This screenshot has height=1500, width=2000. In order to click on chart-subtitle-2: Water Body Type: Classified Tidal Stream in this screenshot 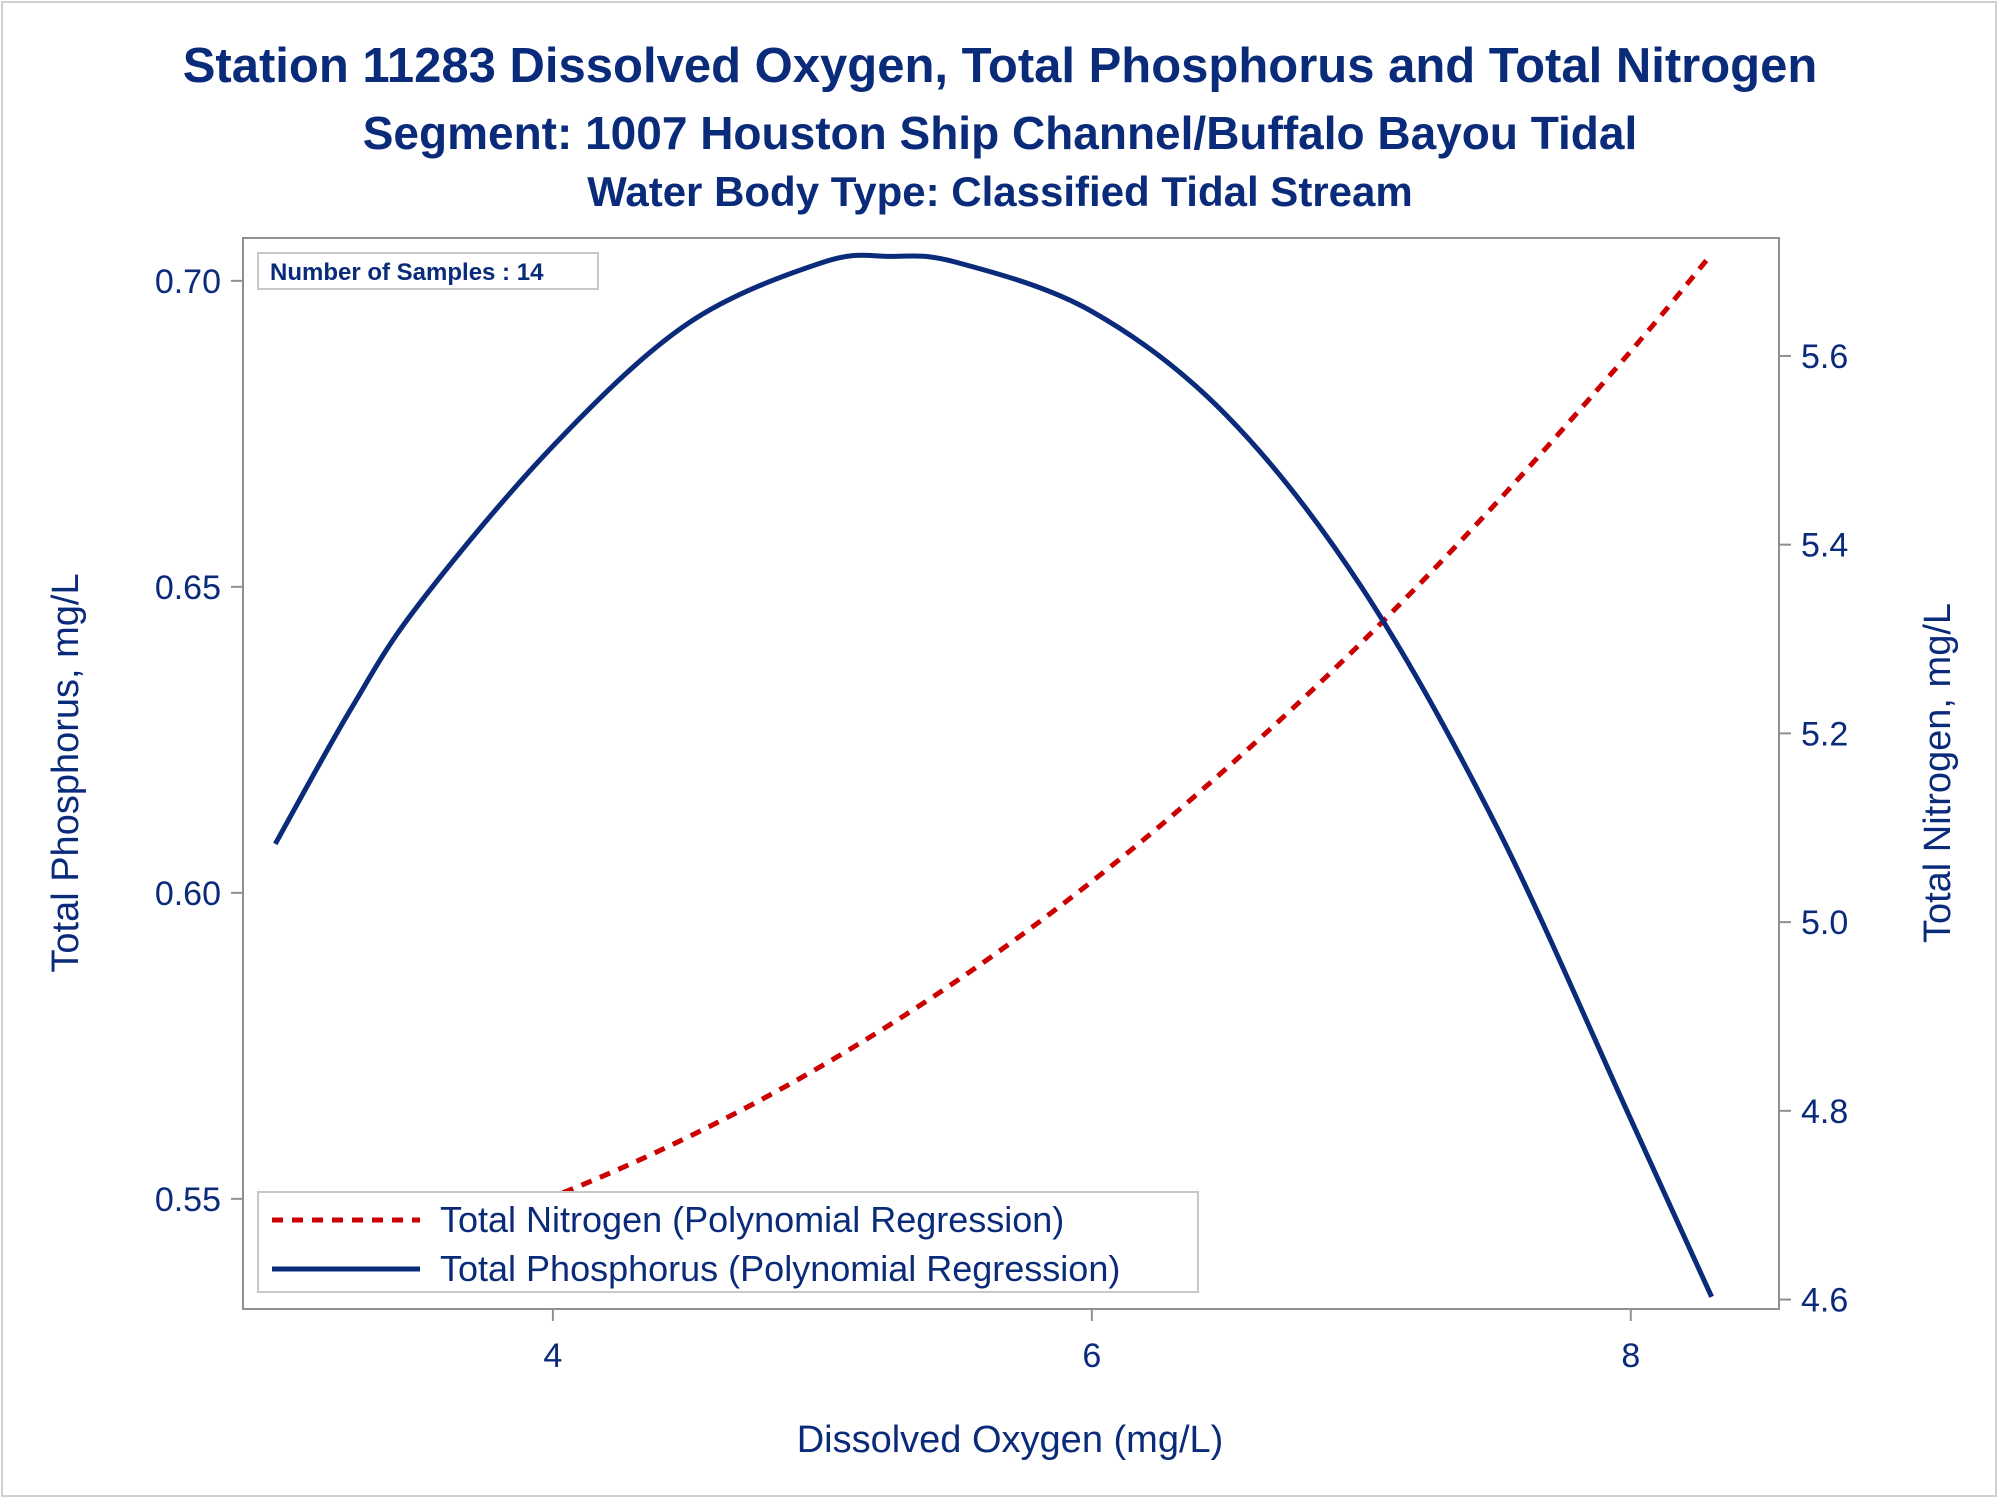, I will do `click(1000, 191)`.